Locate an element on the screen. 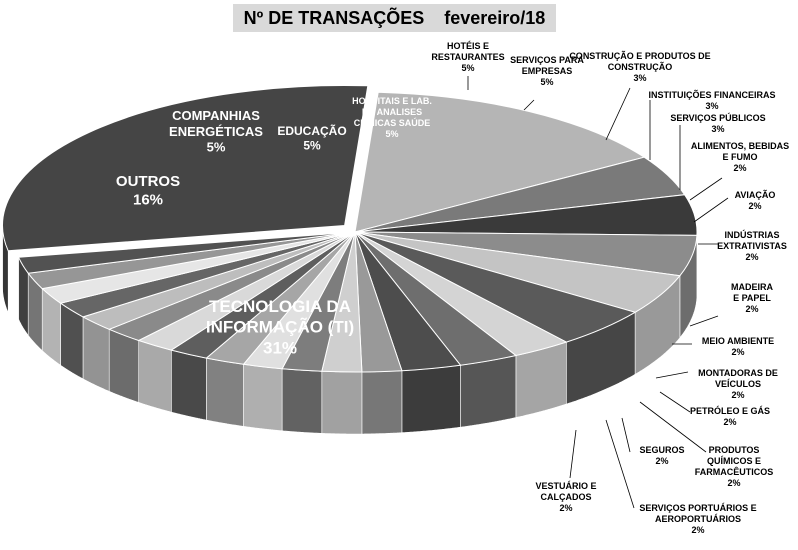  slice-label: INSTITUIÇÕES FINANCEIRAS is located at coordinates (711, 95).